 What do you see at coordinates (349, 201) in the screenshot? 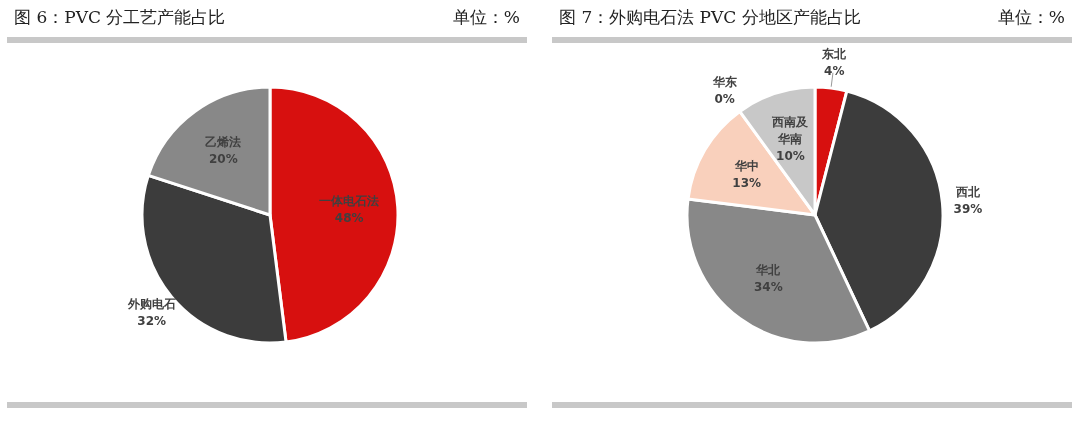
I see `slice-label: 一体电石法` at bounding box center [349, 201].